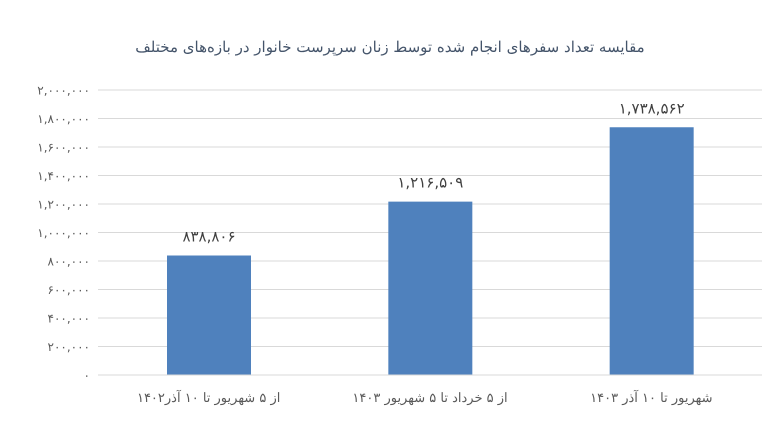 The height and width of the screenshot is (433, 780). I want to click on data-label: ۱,۲۱۶,۵۰۹, so click(430, 183).